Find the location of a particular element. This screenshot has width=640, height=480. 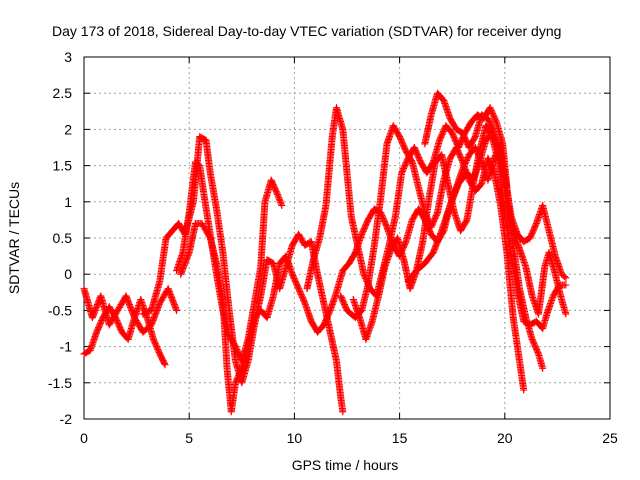

y-tick-label: 0.5 is located at coordinates (63, 238).